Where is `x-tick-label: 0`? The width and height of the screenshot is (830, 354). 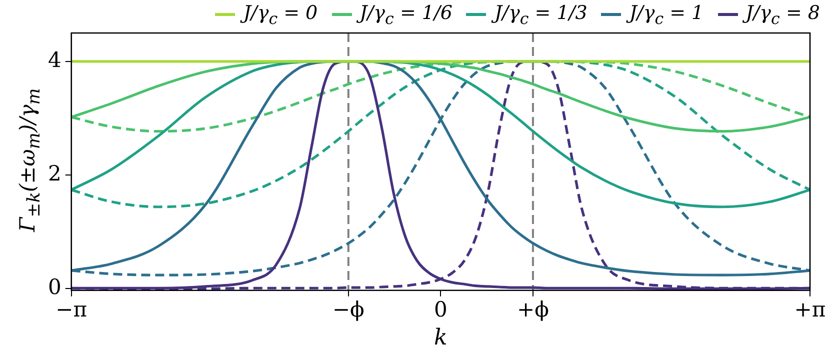
x-tick-label: 0 is located at coordinates (441, 309).